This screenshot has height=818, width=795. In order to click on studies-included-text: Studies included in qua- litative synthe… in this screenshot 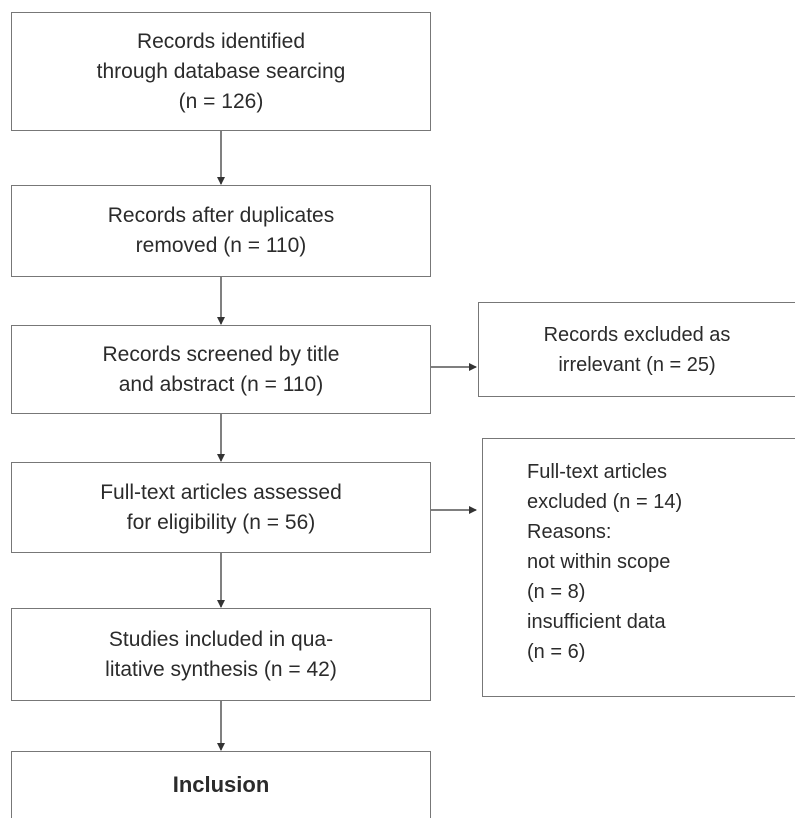, I will do `click(221, 654)`.